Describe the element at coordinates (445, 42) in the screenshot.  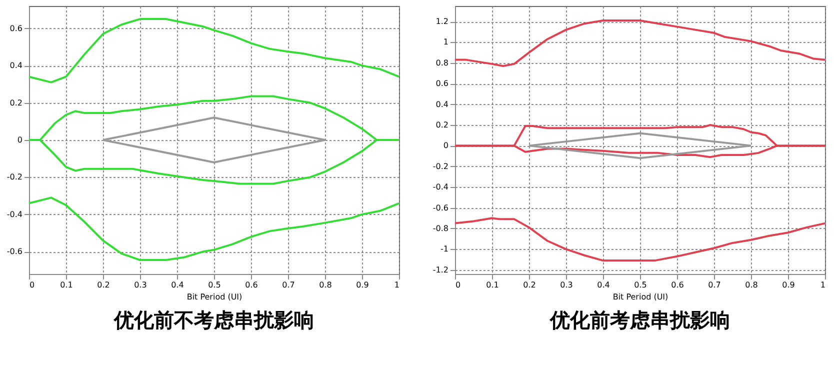
I see `y-tick-label: 1` at that location.